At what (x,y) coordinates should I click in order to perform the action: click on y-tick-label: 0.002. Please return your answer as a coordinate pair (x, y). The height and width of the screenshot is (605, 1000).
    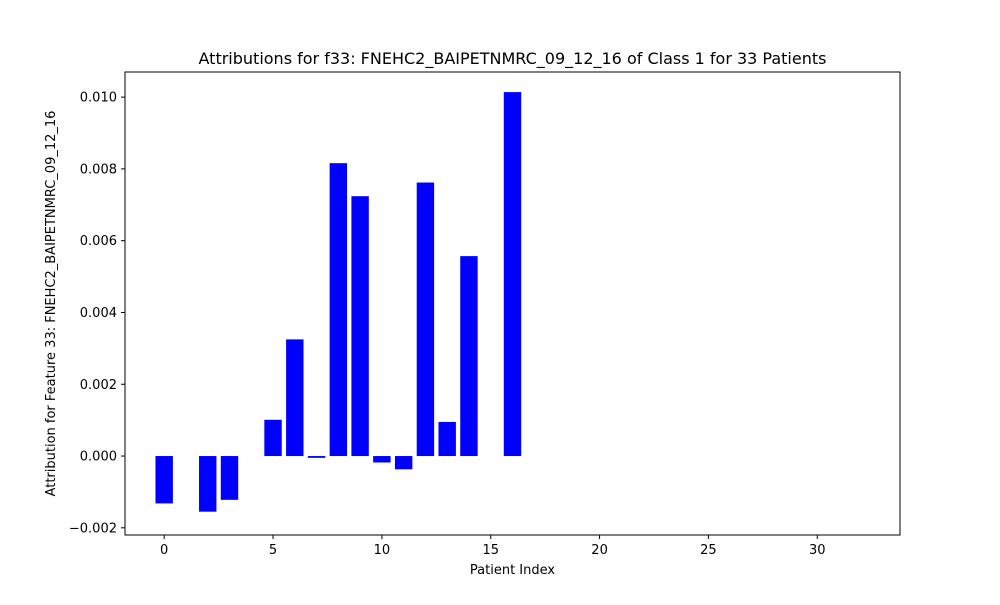
    Looking at the image, I should click on (98, 385).